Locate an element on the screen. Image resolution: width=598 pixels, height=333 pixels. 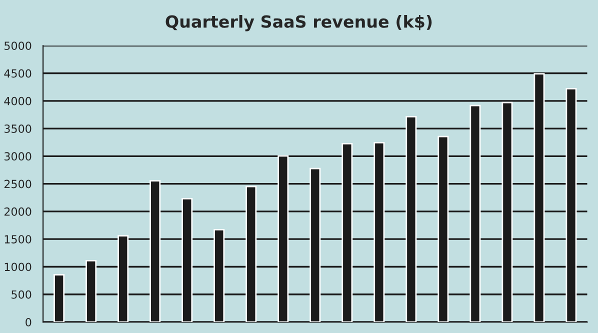
y-tick-label: 4000 is located at coordinates (18, 101).